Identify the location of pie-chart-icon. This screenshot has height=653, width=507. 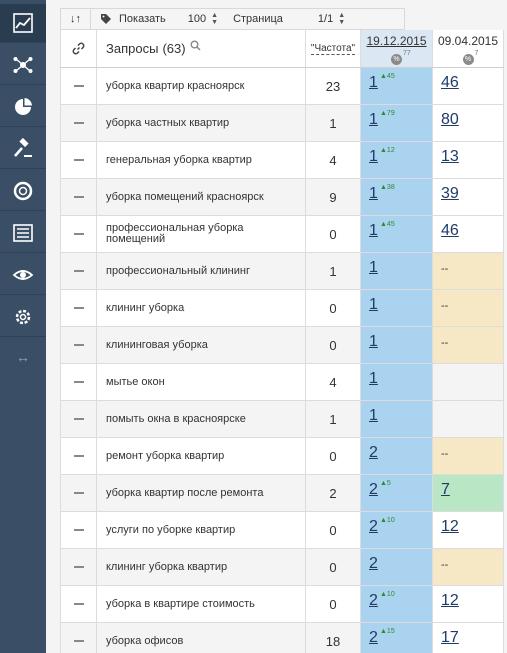
(23, 106).